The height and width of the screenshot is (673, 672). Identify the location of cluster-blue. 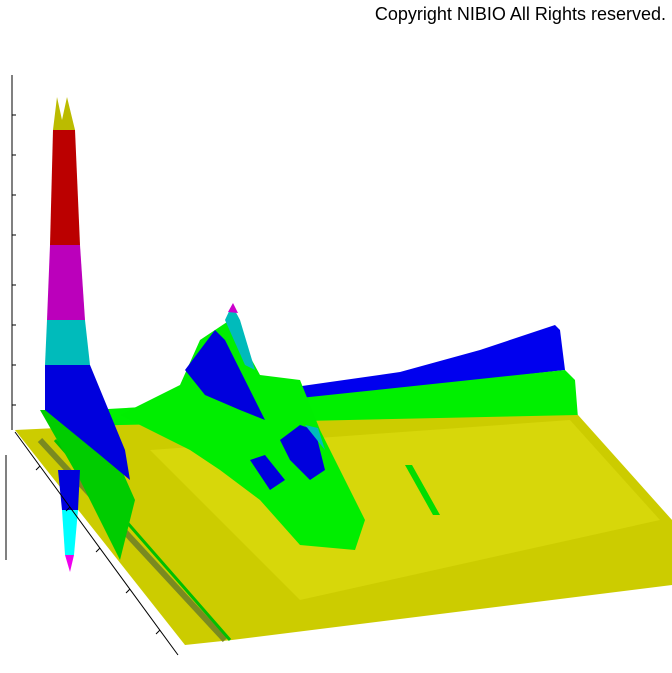
(225, 375).